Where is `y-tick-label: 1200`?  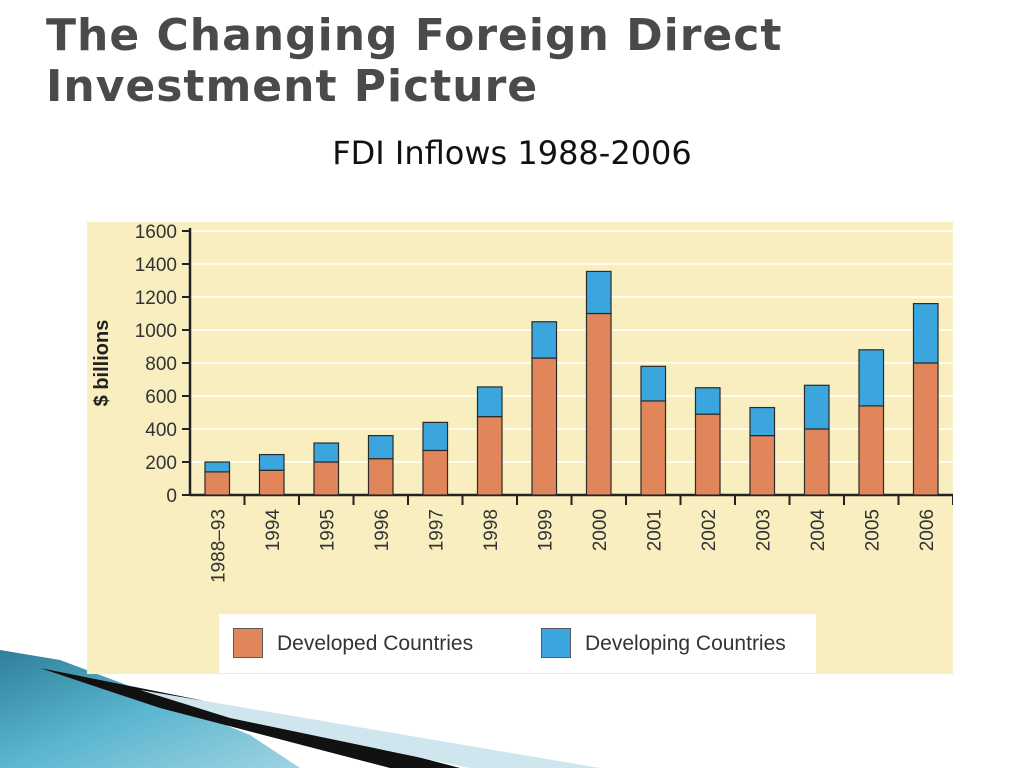
y-tick-label: 1200 is located at coordinates (156, 298).